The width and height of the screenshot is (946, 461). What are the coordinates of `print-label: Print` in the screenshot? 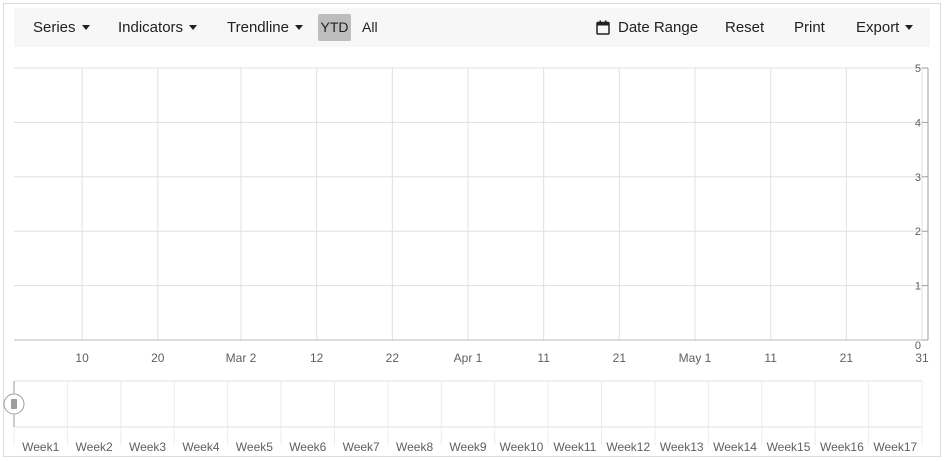 It's located at (809, 27).